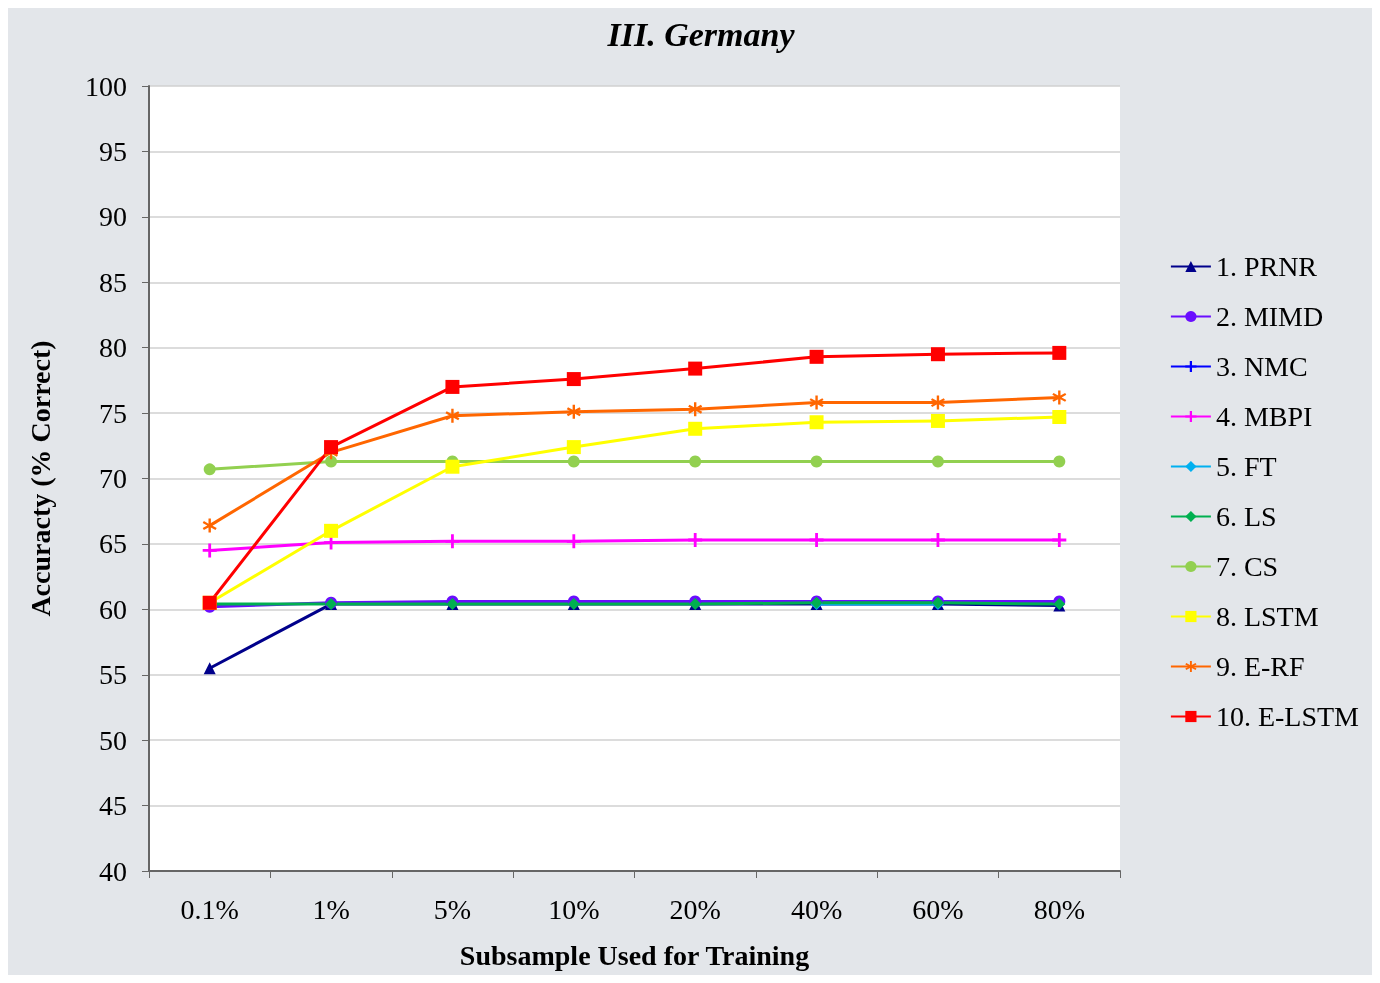 The image size is (1380, 983). I want to click on x-tick-label: 5%, so click(452, 909).